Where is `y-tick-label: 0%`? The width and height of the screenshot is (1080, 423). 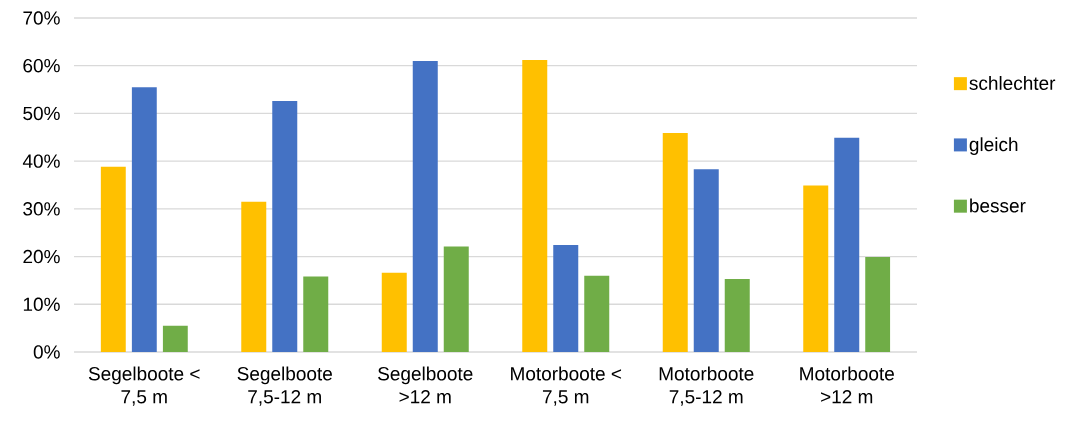
y-tick-label: 0% is located at coordinates (46, 352).